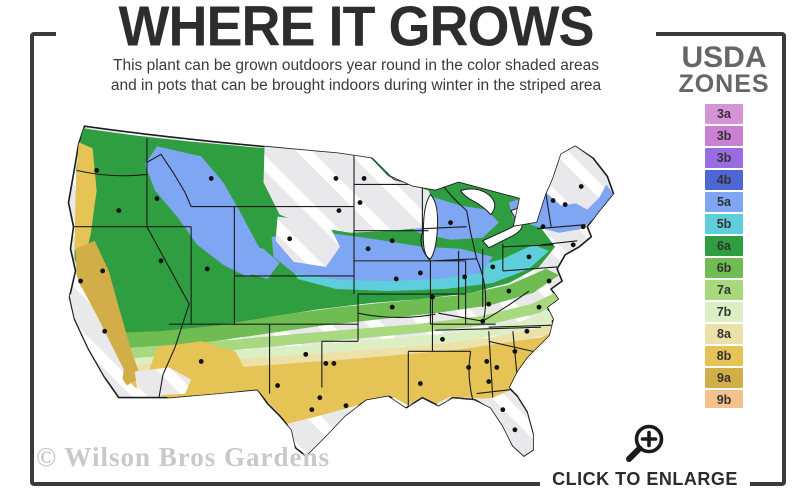 This screenshot has height=500, width=800. Describe the element at coordinates (724, 114) in the screenshot. I see `zone-chip-3a: 3a` at that location.